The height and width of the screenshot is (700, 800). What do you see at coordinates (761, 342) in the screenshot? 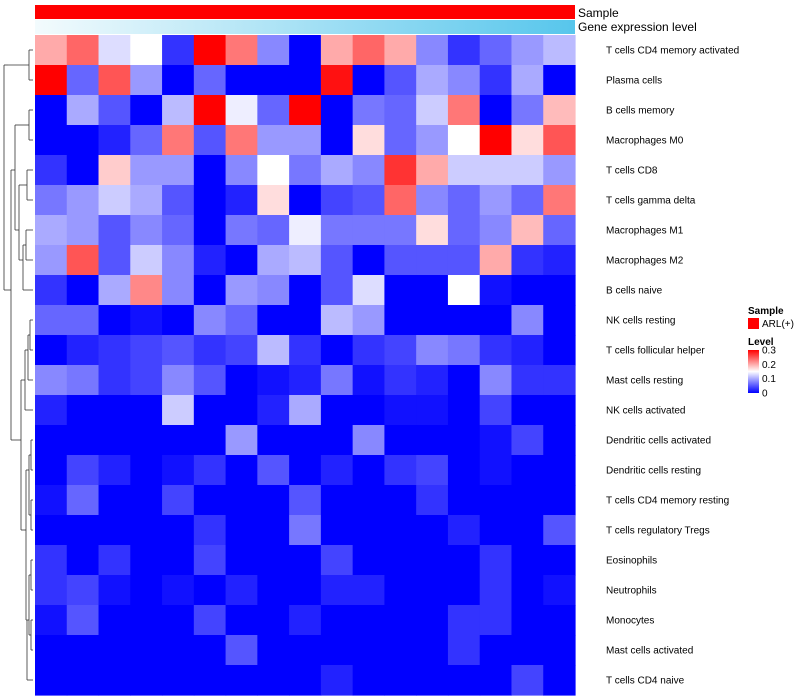
I see `legend-level-title: Level` at bounding box center [761, 342].